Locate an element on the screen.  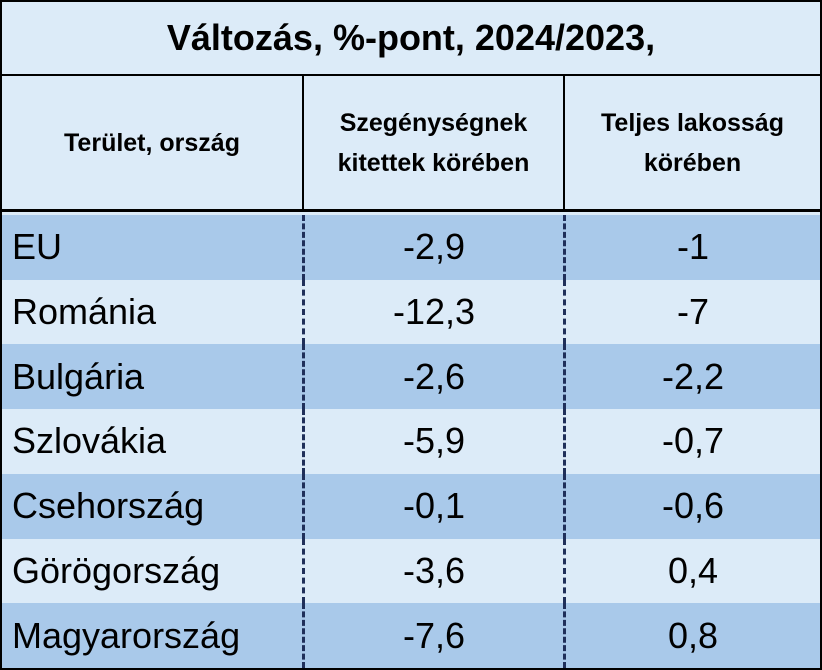
country-cell: Magyarország is located at coordinates (126, 635).